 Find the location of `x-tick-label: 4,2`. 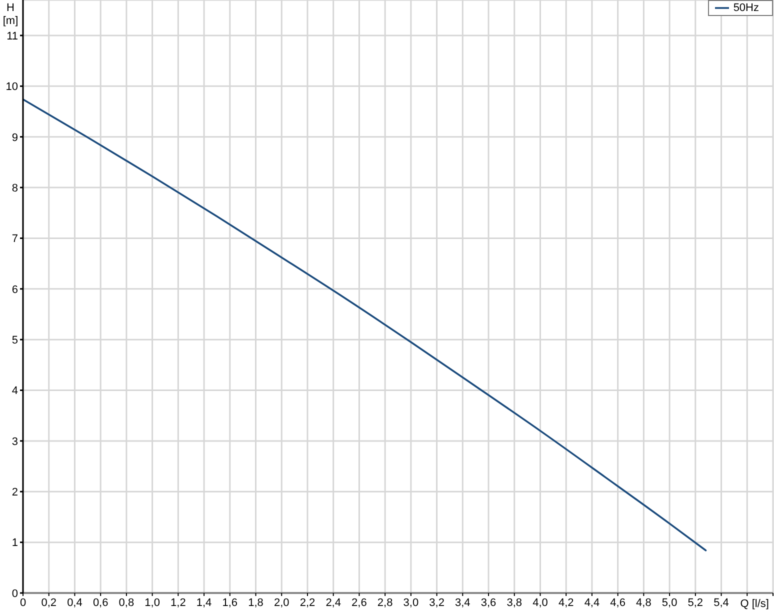

x-tick-label: 4,2 is located at coordinates (566, 602).